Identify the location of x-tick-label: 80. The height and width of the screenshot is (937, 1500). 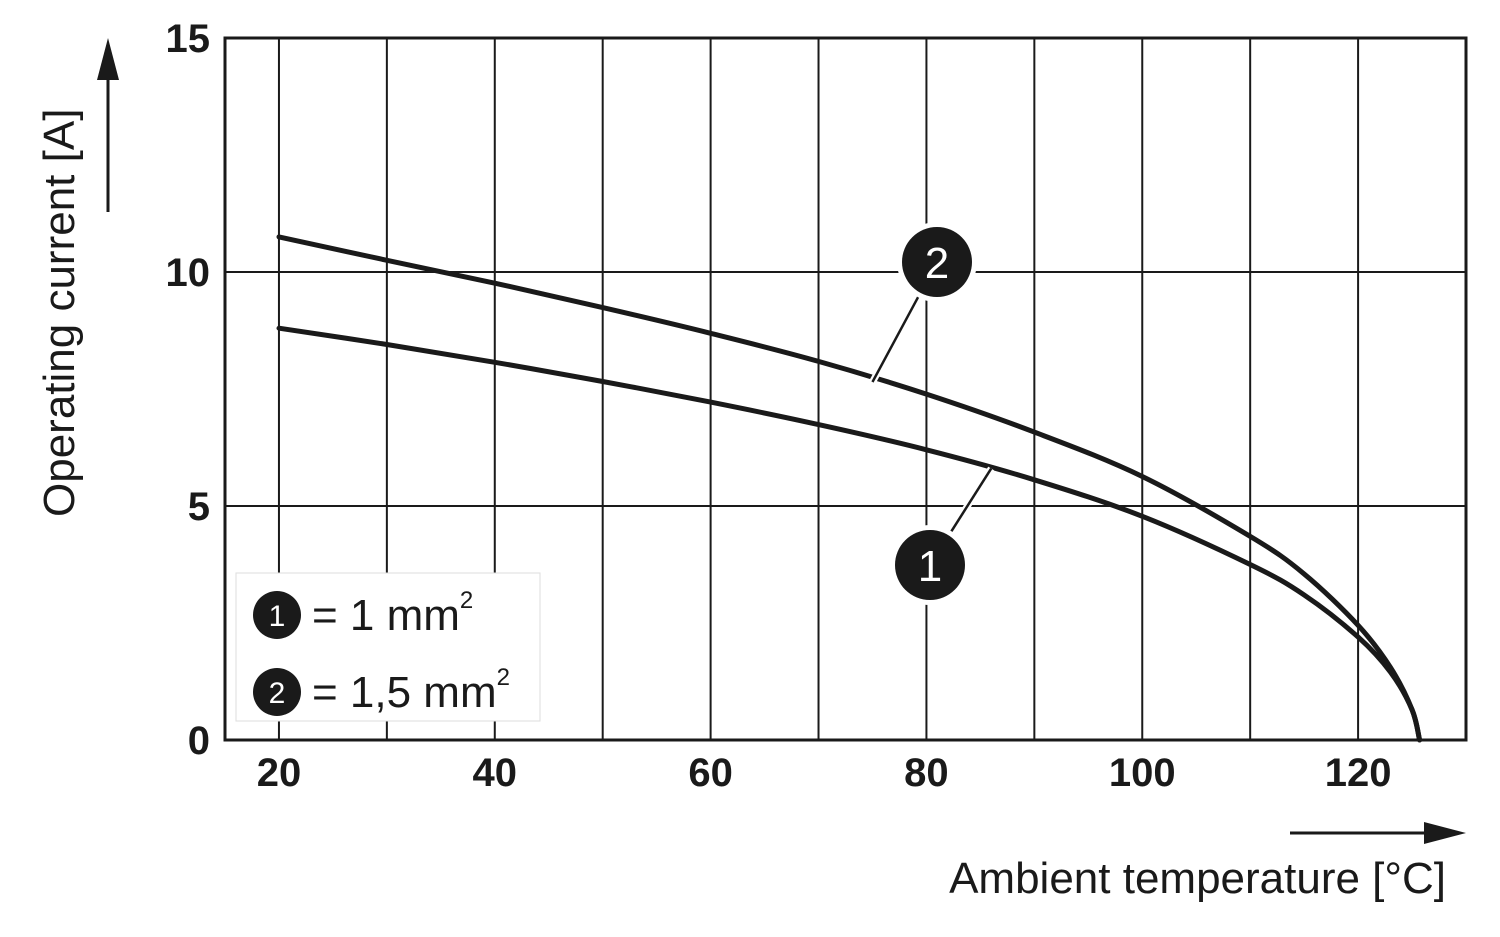
(926, 773).